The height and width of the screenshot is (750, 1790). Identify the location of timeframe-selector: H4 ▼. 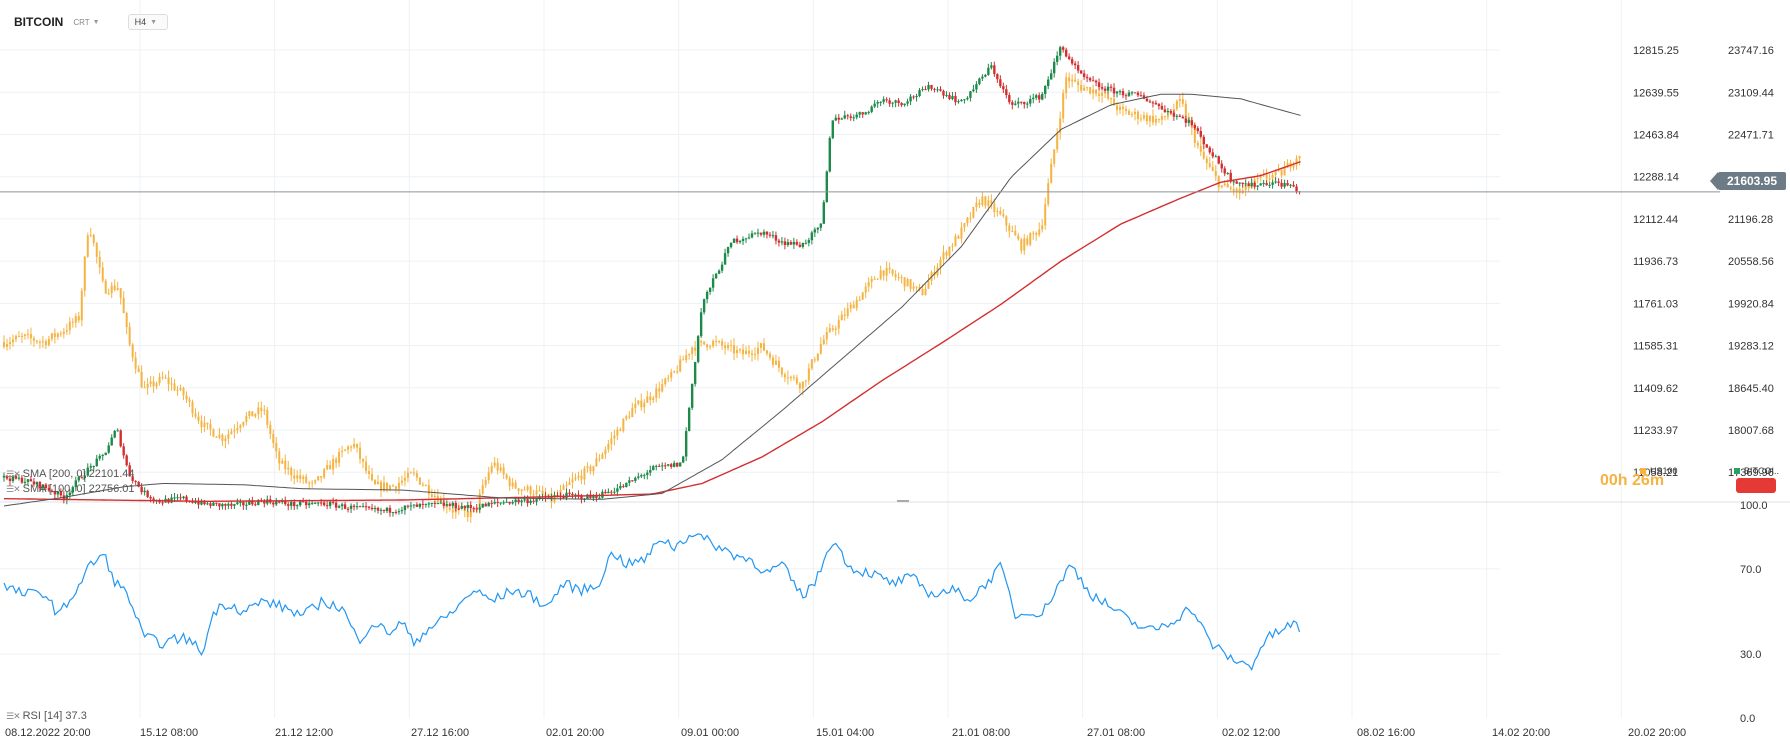
(148, 22).